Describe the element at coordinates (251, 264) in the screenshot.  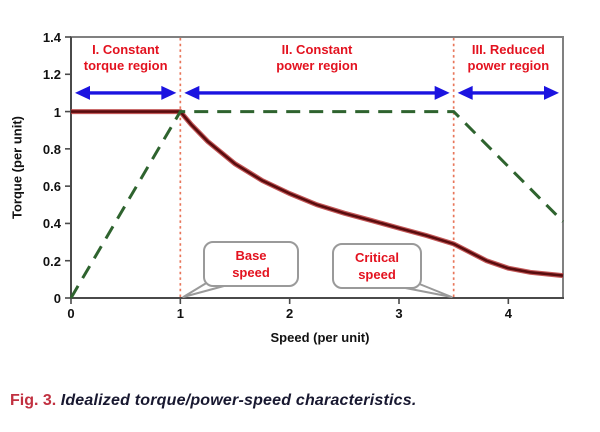
I see `base-speed-callout: Base speed` at that location.